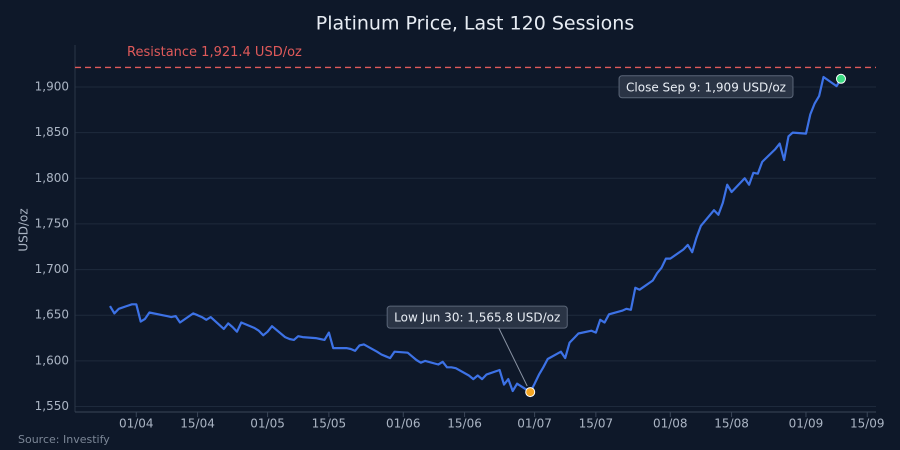 This screenshot has height=450, width=900. What do you see at coordinates (52, 406) in the screenshot?
I see `y-tick-label: 1,550` at bounding box center [52, 406].